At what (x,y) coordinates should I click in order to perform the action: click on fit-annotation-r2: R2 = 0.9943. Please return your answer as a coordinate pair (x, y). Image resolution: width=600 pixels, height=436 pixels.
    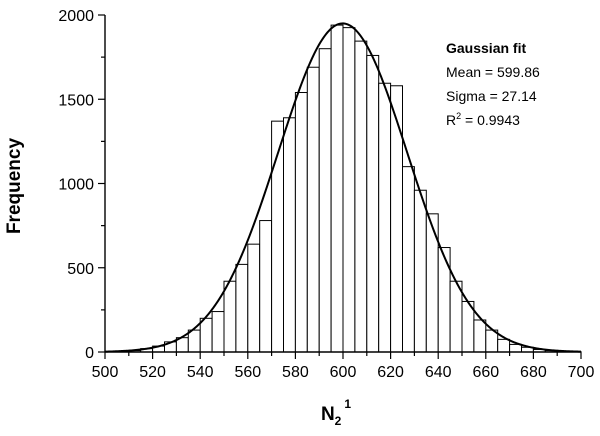
    Looking at the image, I should click on (483, 119).